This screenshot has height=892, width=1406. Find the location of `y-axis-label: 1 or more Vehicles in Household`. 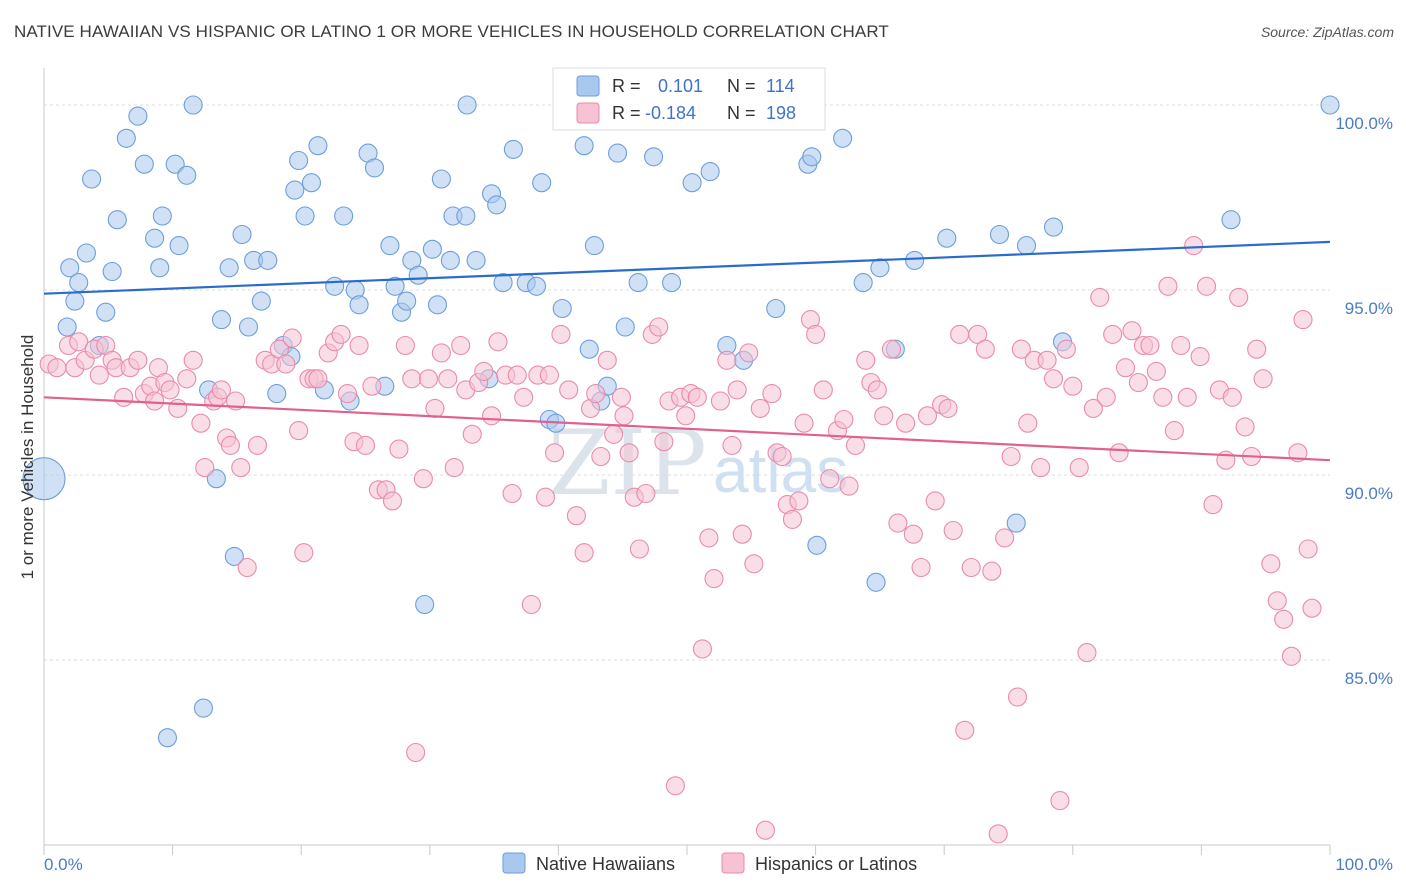

y-axis-label: 1 or more Vehicles in Household is located at coordinates (27, 457).